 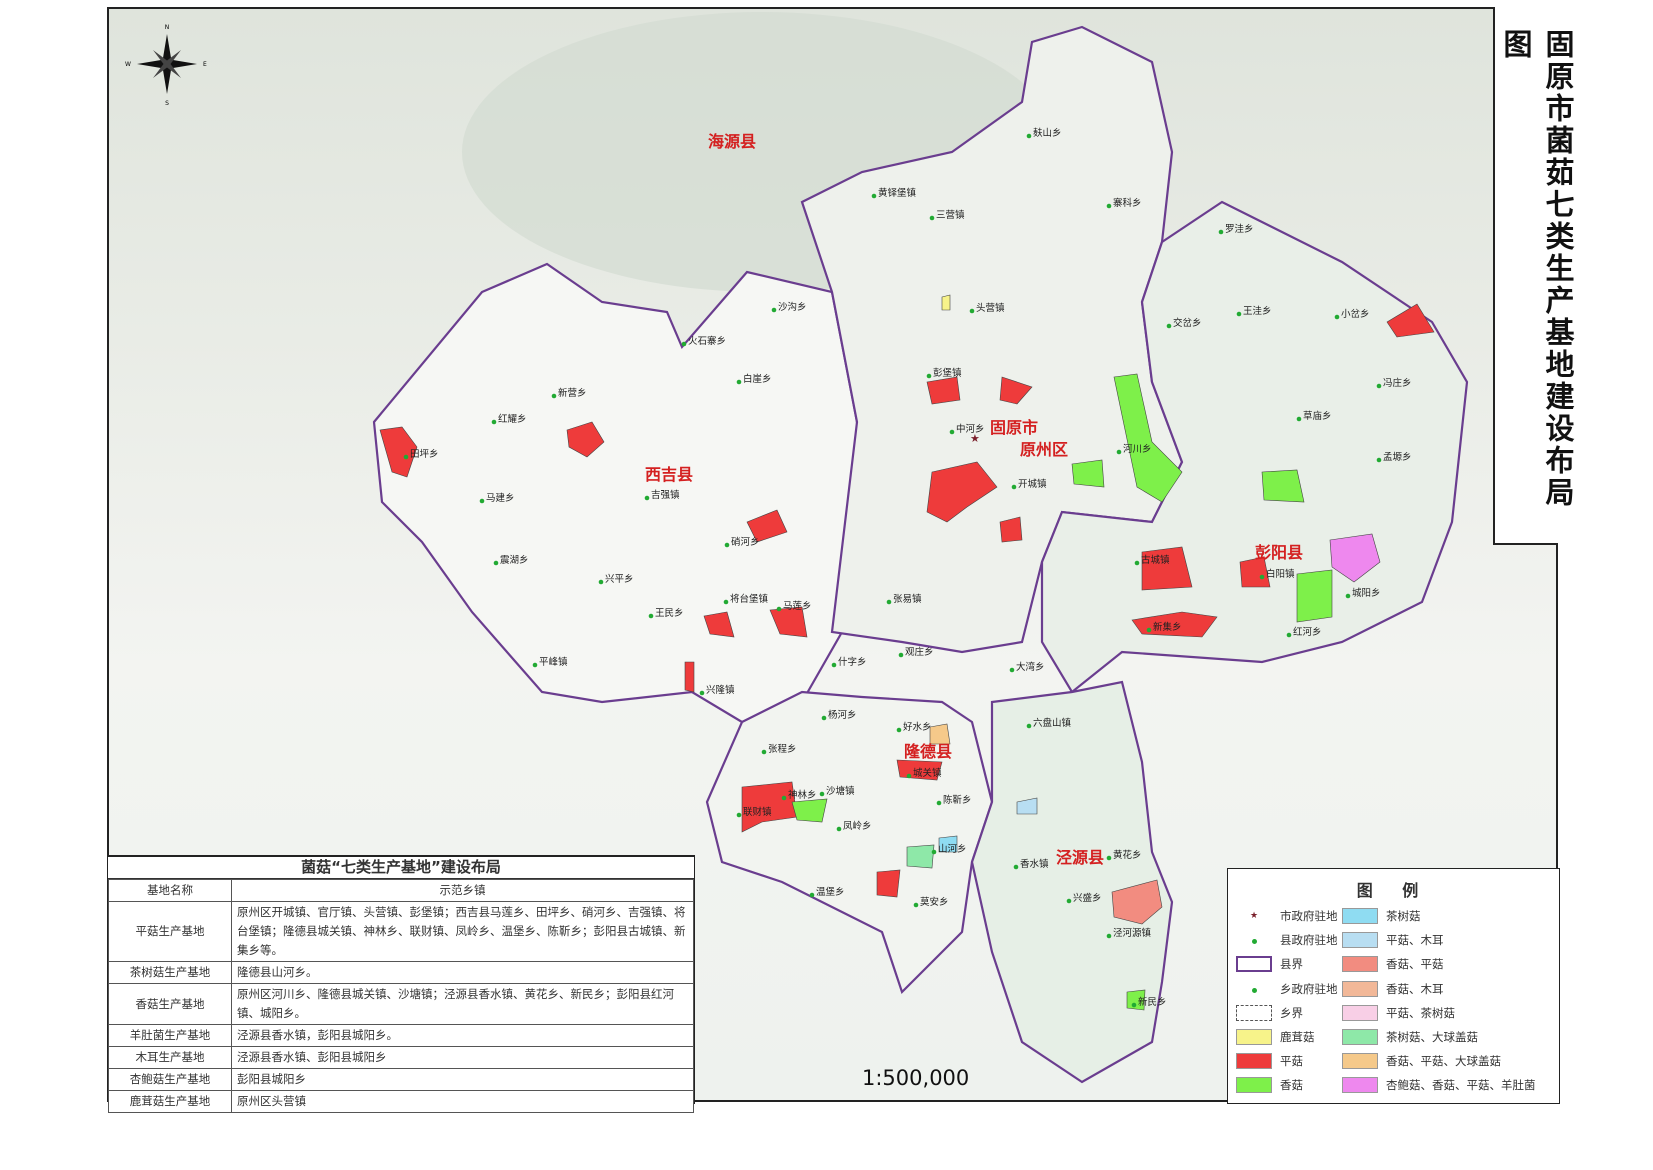 I want to click on base-name: 鹿茸菇生产基地, so click(x=170, y=1101).